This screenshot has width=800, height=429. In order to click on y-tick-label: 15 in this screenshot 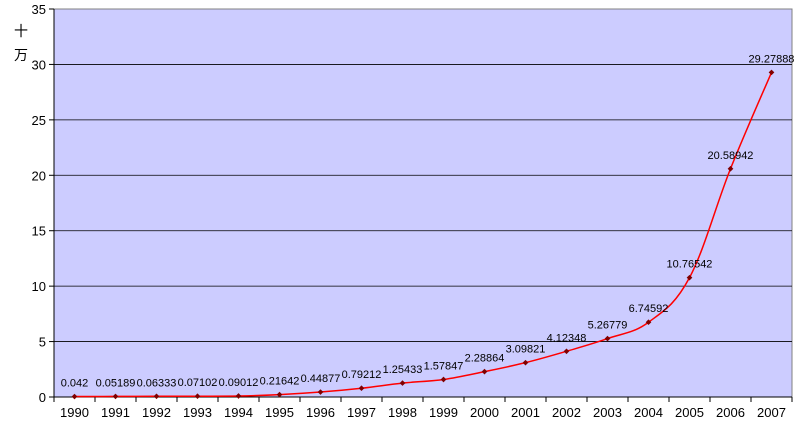, I will do `click(39, 231)`.